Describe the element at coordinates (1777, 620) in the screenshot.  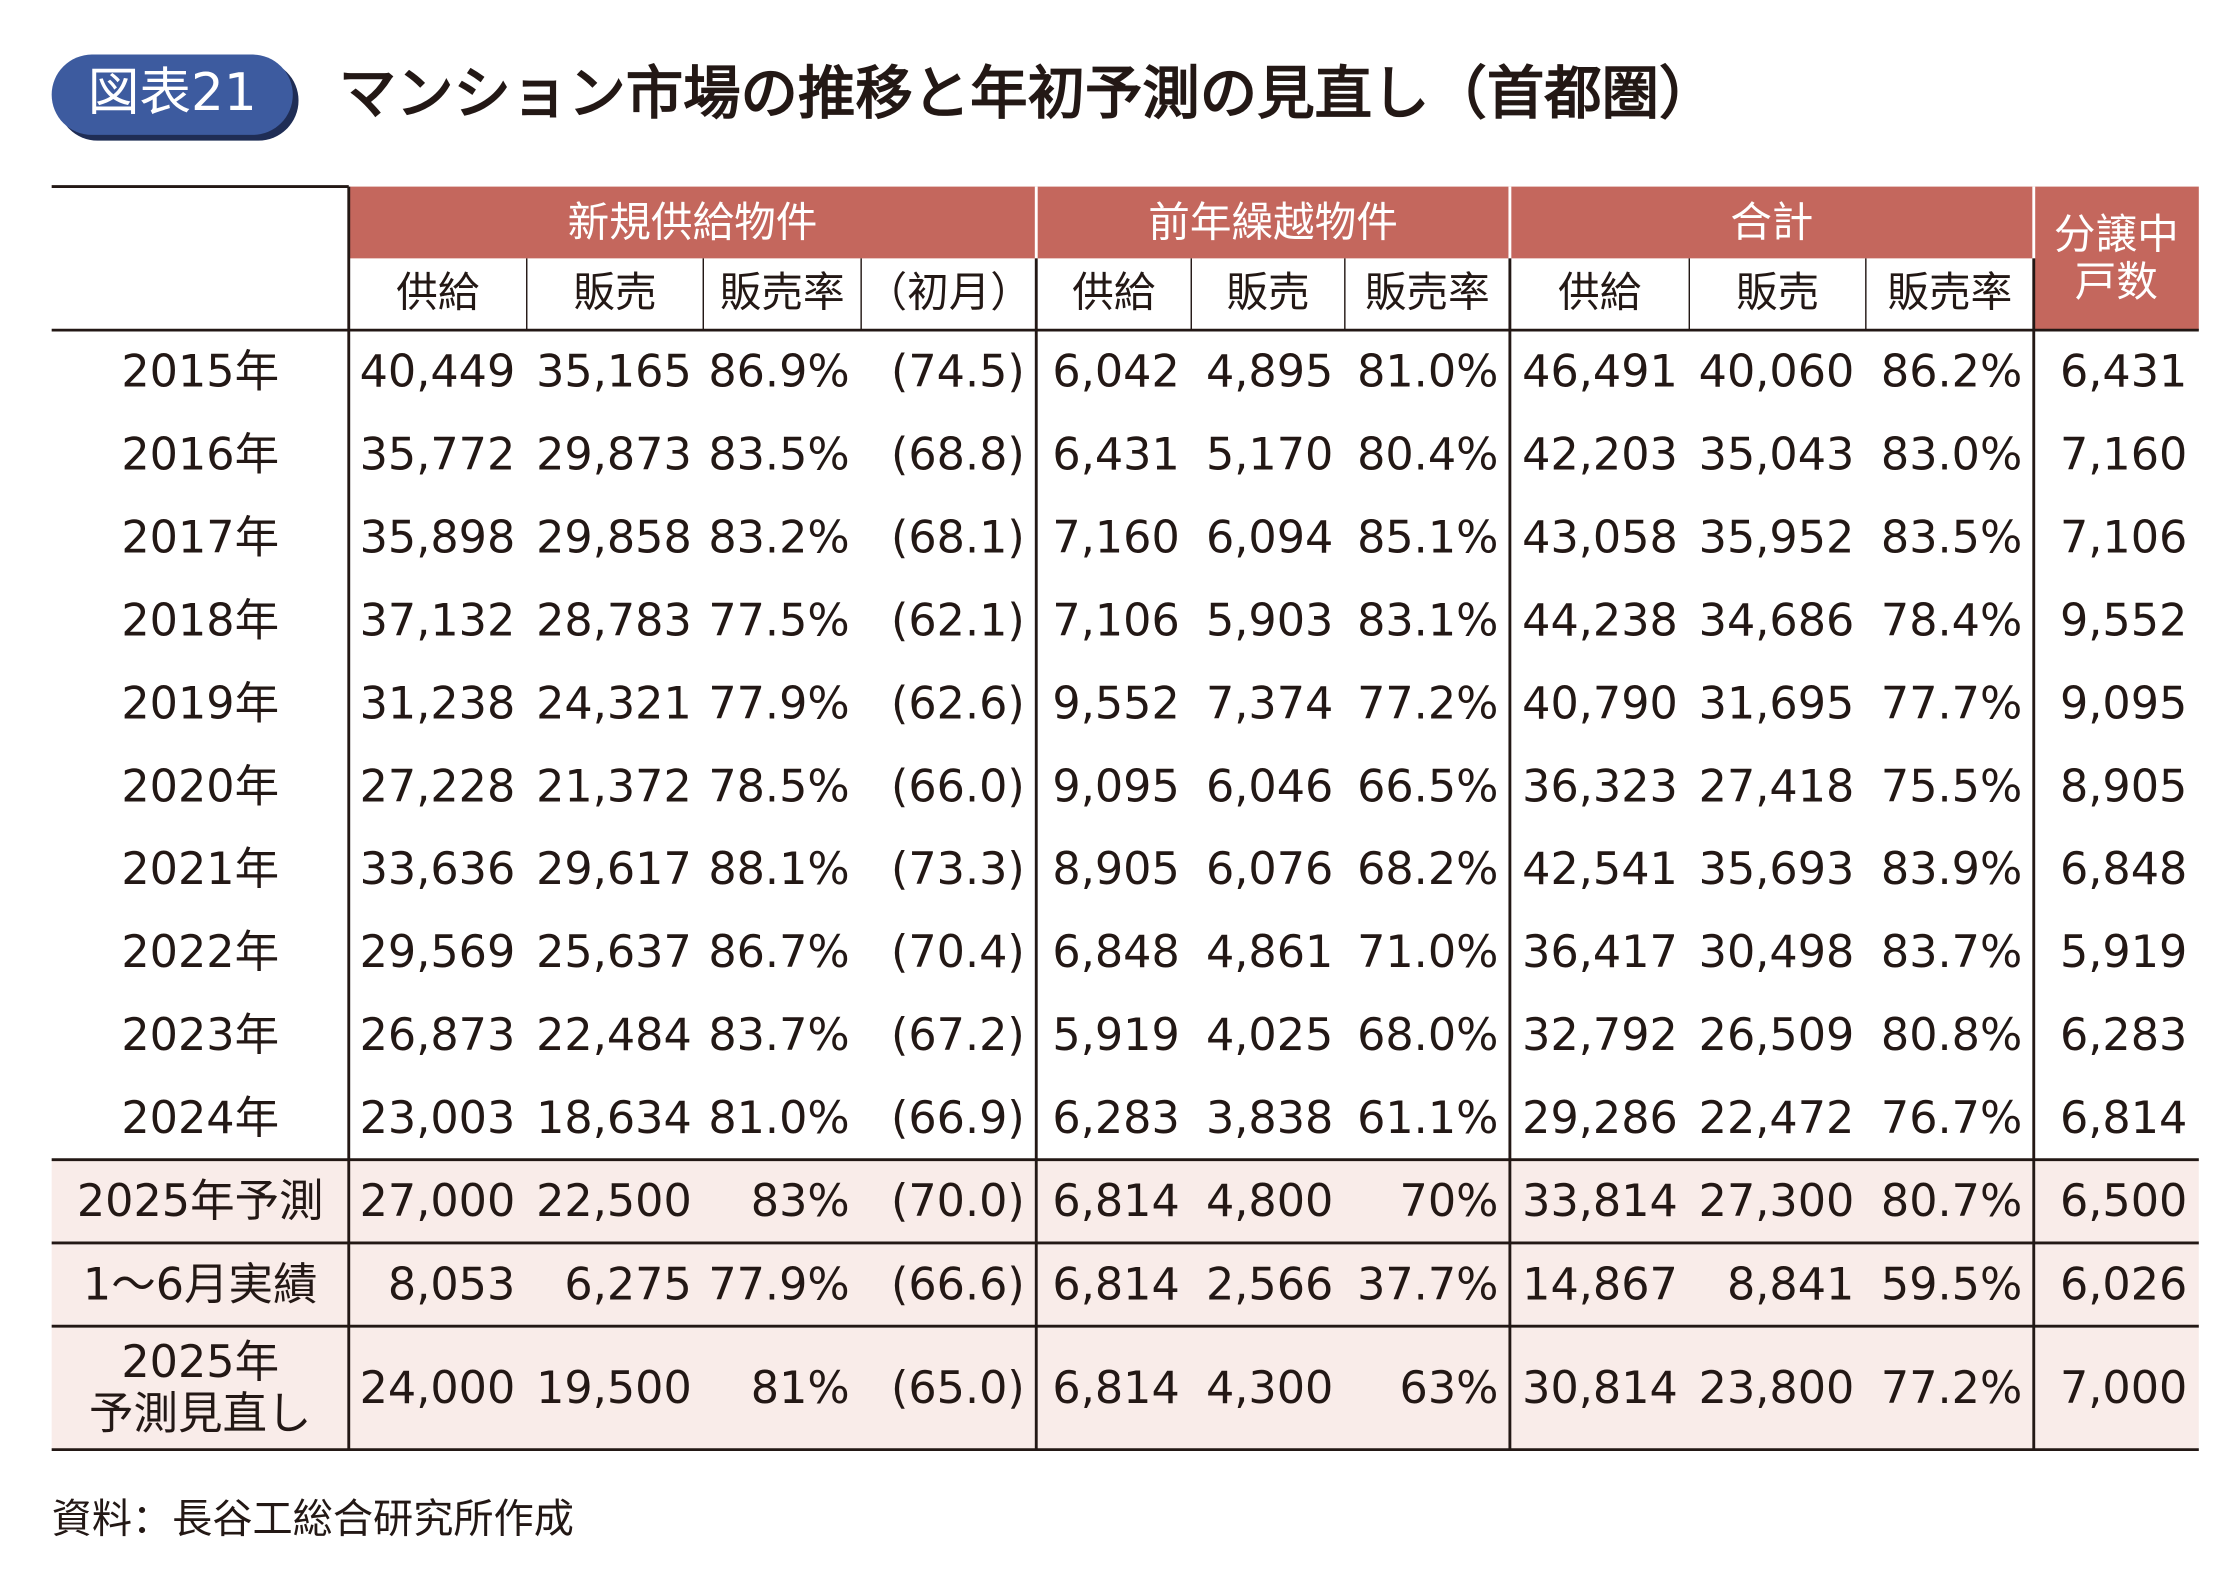
I see `cell: 34,686` at that location.